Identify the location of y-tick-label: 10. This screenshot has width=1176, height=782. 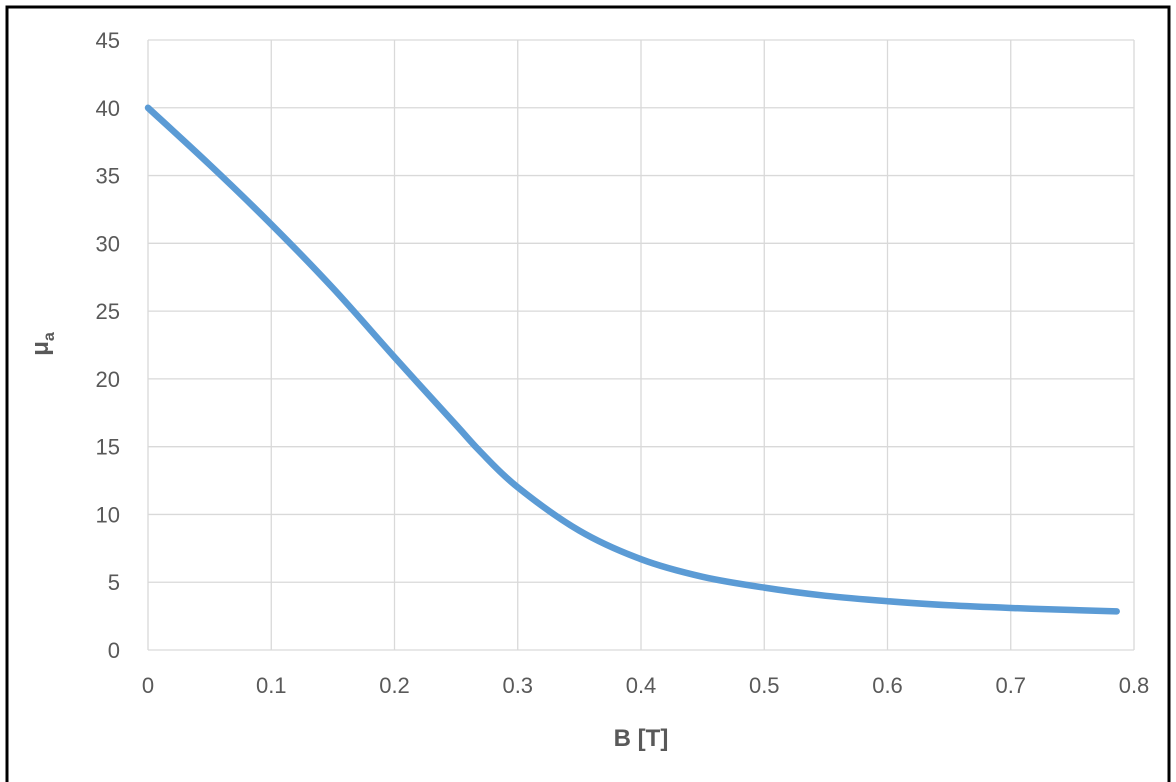
(108, 514).